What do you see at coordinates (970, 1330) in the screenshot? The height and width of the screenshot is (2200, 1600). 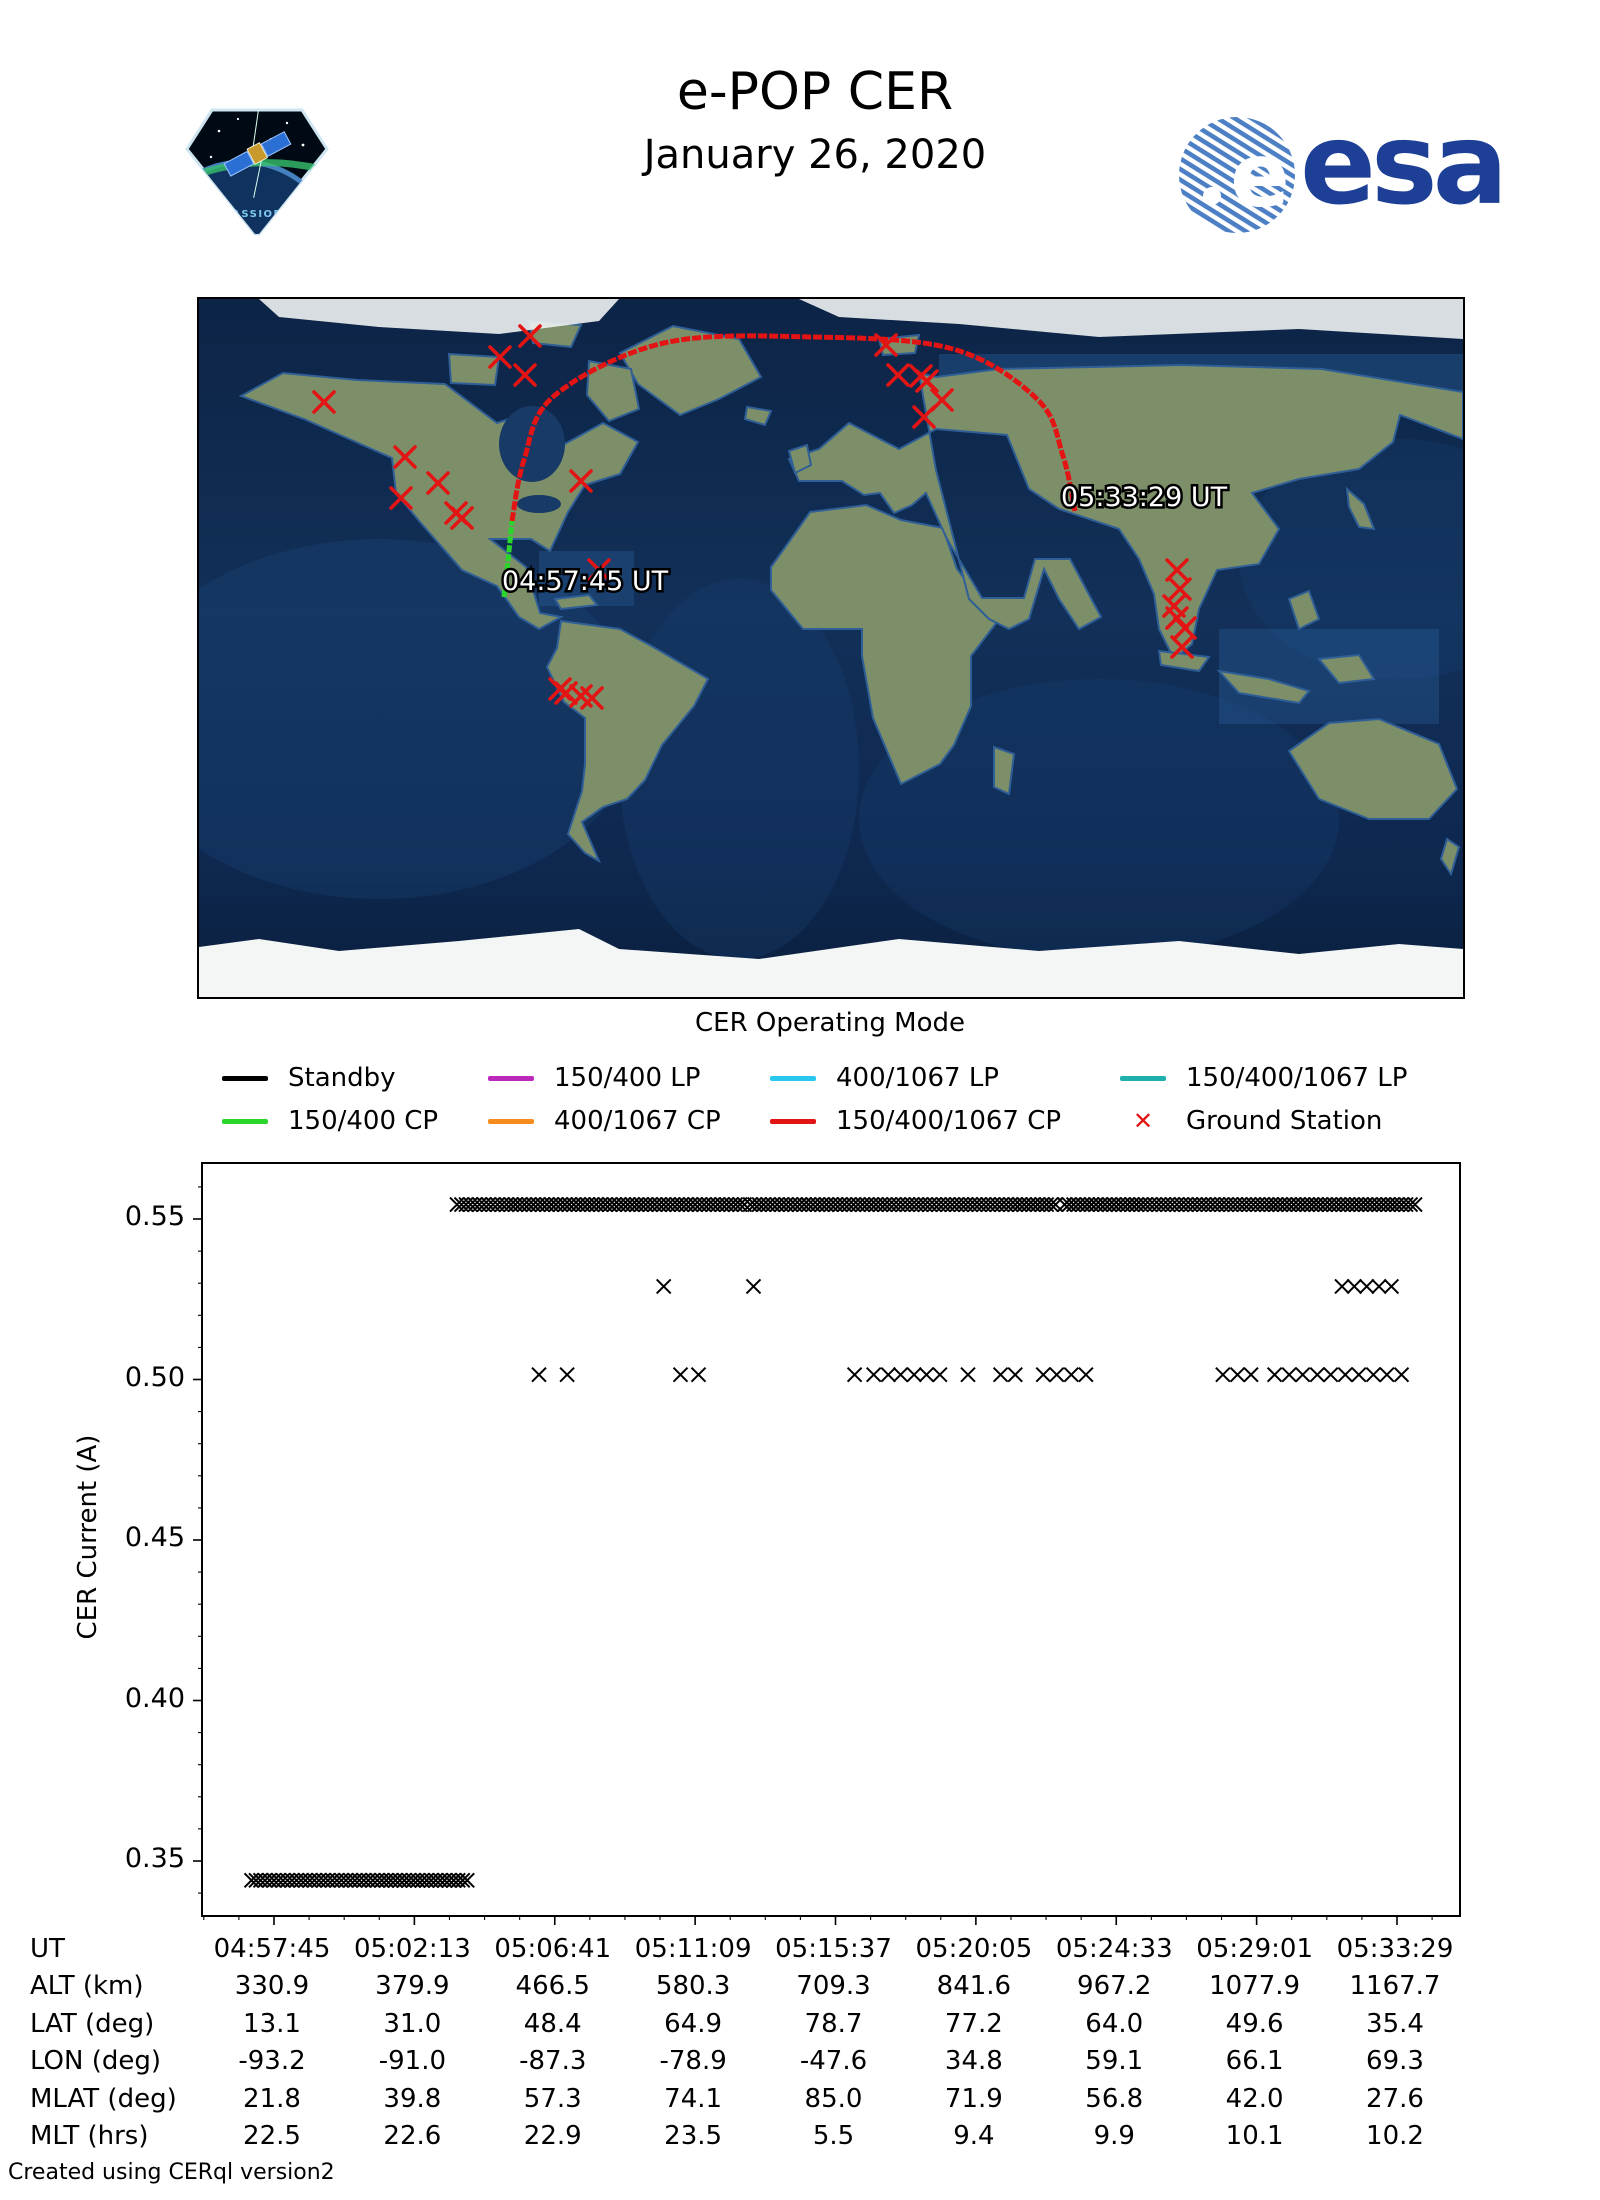 I see `scatter-markers` at bounding box center [970, 1330].